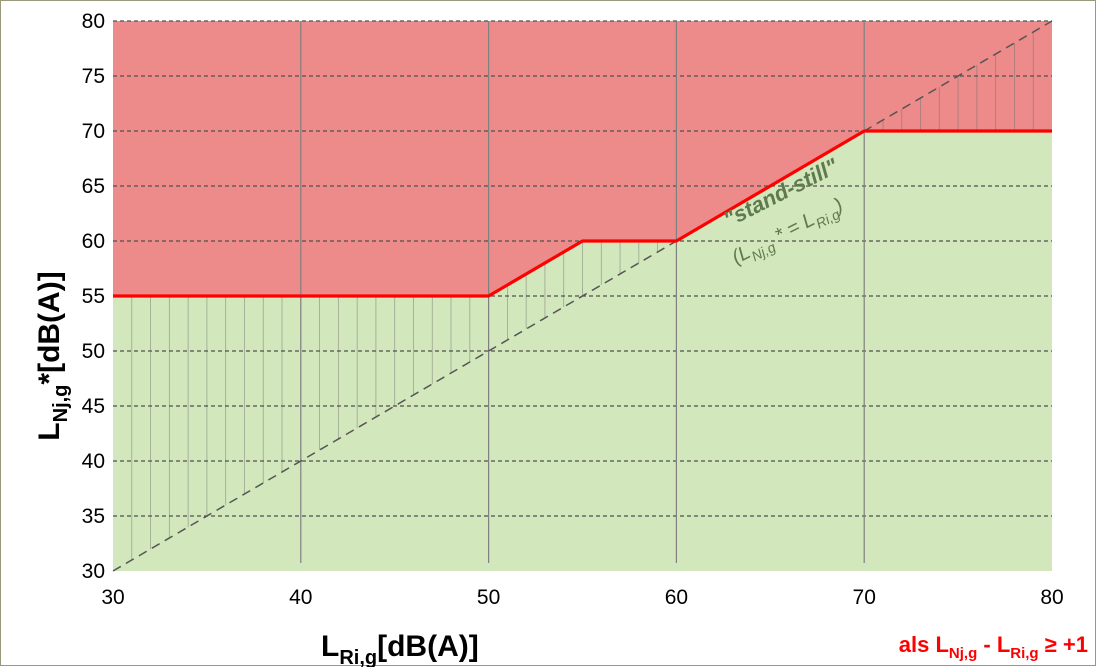 The image size is (1096, 667). I want to click on x-tick-label: 40, so click(300, 597).